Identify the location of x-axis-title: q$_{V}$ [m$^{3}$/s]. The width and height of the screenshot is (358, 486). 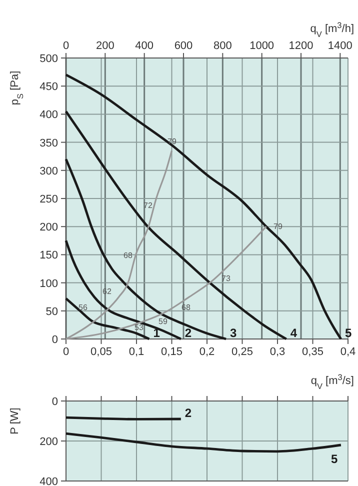
(332, 381).